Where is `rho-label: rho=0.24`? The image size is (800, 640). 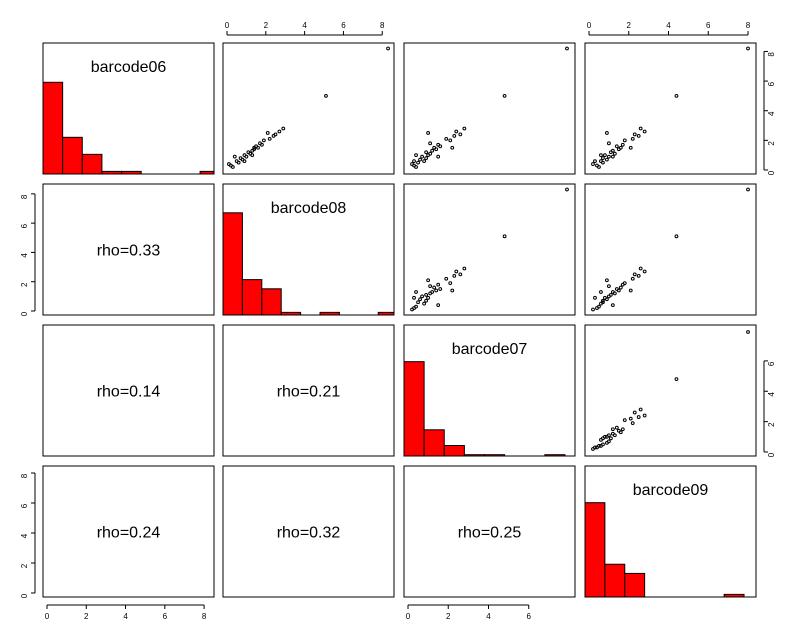
rho-label: rho=0.24 is located at coordinates (129, 533).